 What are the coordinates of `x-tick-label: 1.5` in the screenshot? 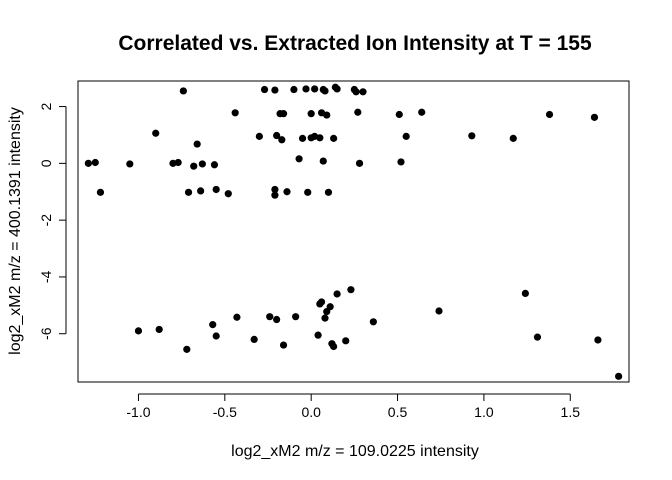 It's located at (571, 412).